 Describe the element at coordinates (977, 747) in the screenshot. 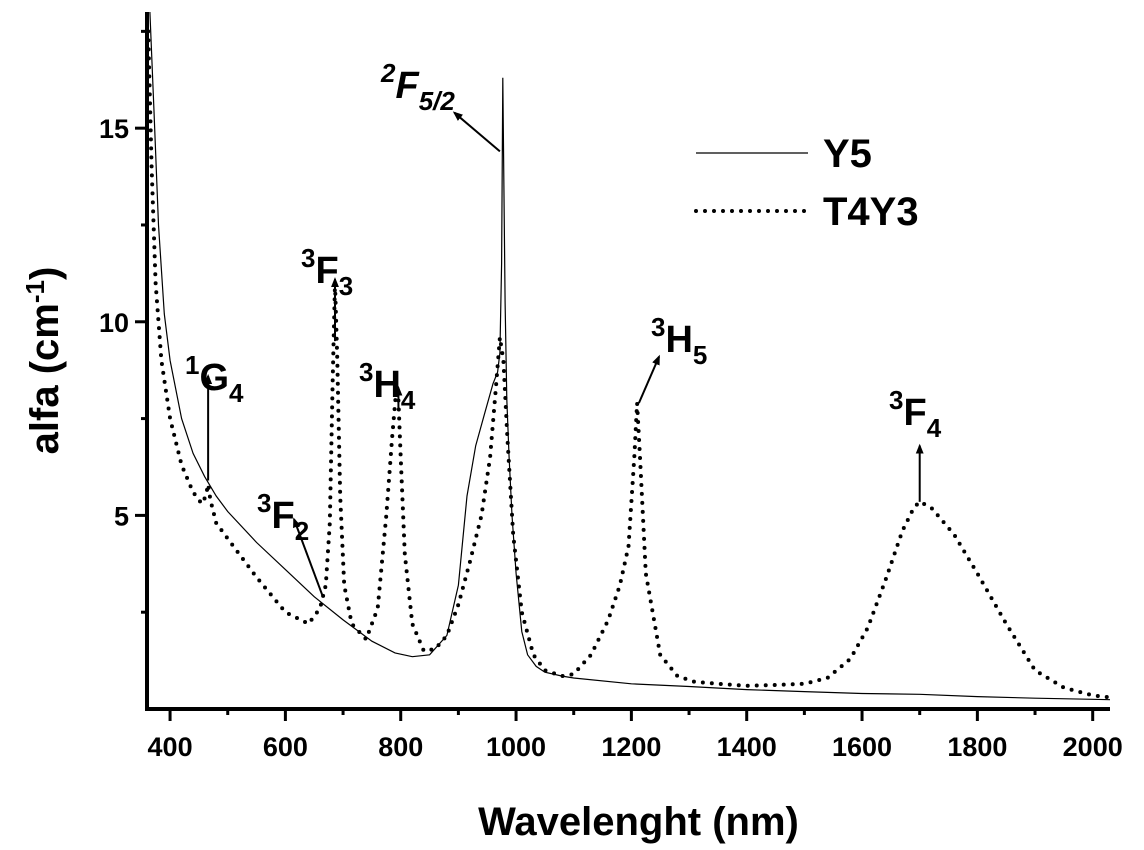

I see `x-tick-label: 1800` at that location.